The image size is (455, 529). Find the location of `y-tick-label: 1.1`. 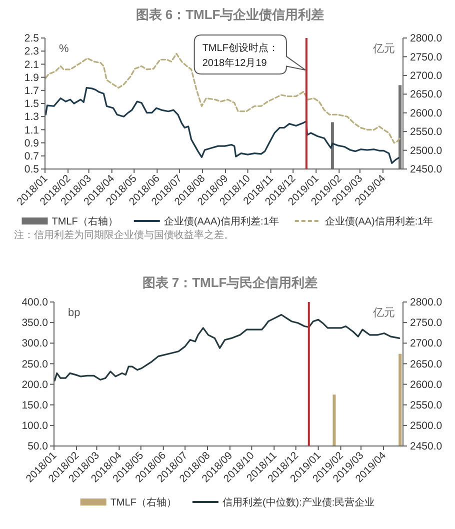

y-tick-label: 1.1 is located at coordinates (32, 130).